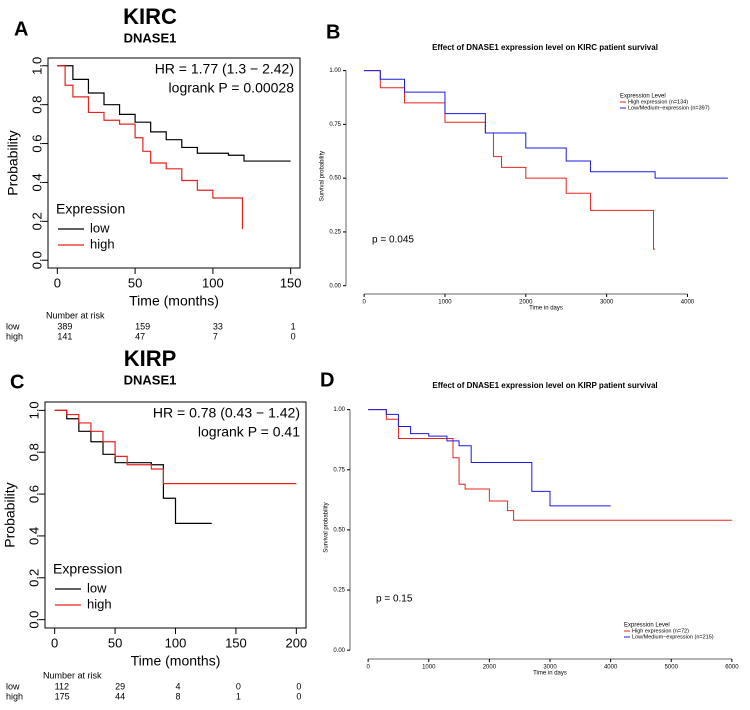 This screenshot has height=710, width=750. I want to click on risk-value: 141, so click(64, 336).